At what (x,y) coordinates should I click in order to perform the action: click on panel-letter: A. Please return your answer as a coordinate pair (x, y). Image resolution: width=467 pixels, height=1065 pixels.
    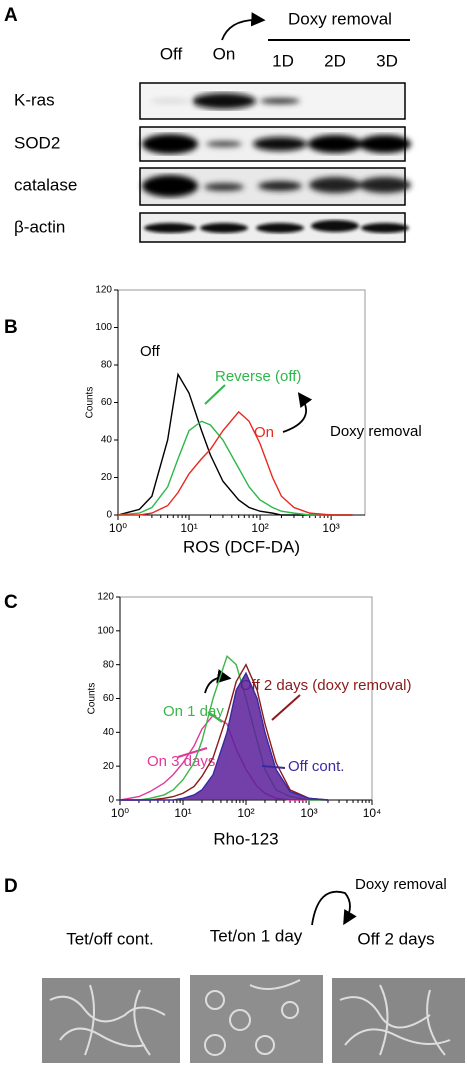
    Looking at the image, I should click on (11, 15).